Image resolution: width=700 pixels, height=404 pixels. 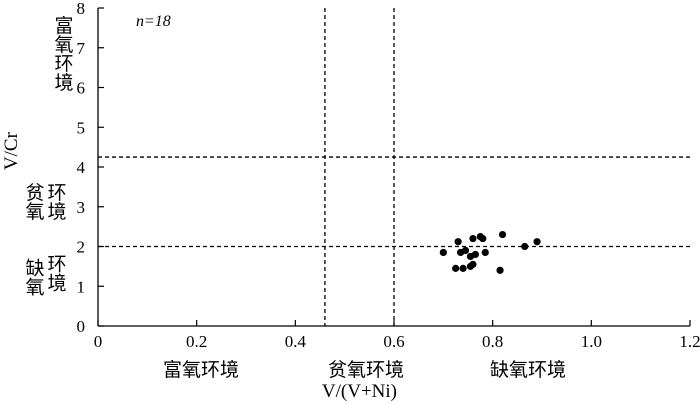 I want to click on y-zone-label-dysoxic-char: 环, so click(x=56, y=193).